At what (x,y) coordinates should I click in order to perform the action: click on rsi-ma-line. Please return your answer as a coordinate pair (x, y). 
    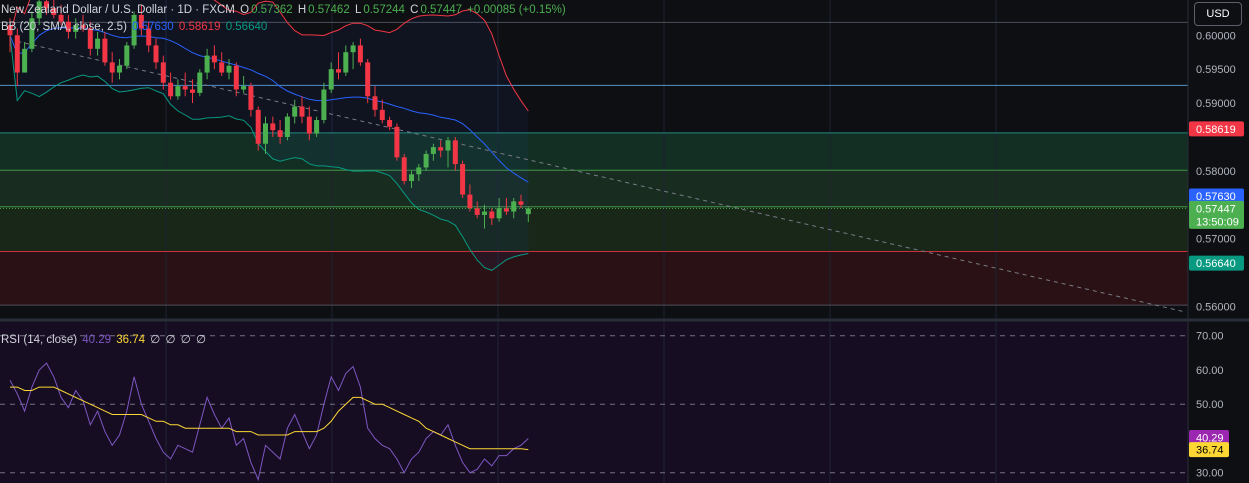
    Looking at the image, I should click on (269, 418).